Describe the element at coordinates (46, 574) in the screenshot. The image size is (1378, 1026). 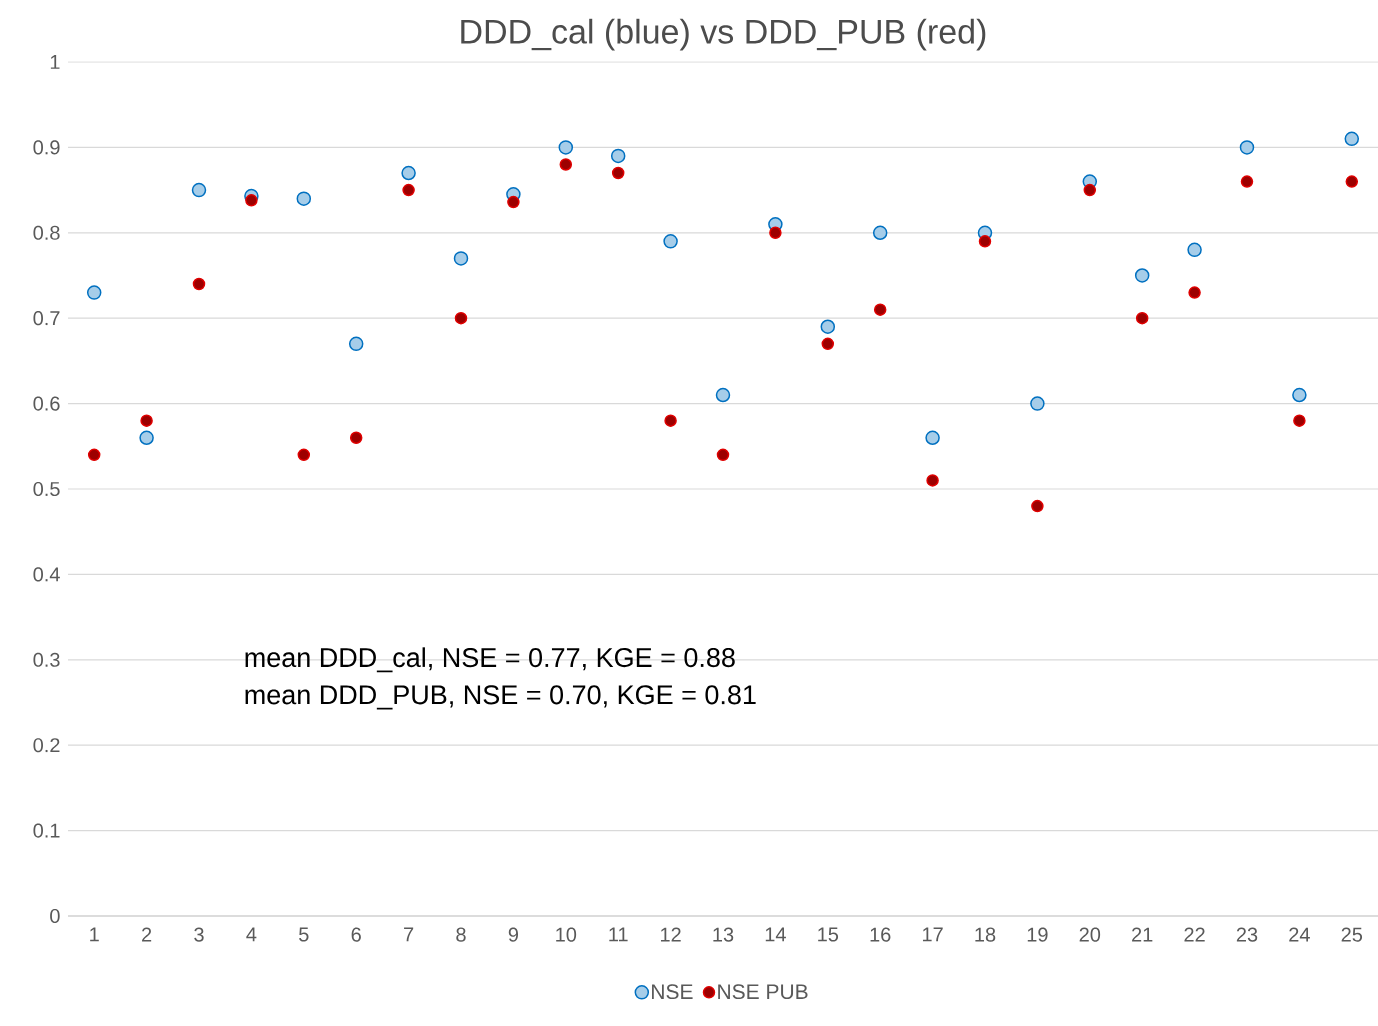
I see `y-tick-label: 0.4` at that location.